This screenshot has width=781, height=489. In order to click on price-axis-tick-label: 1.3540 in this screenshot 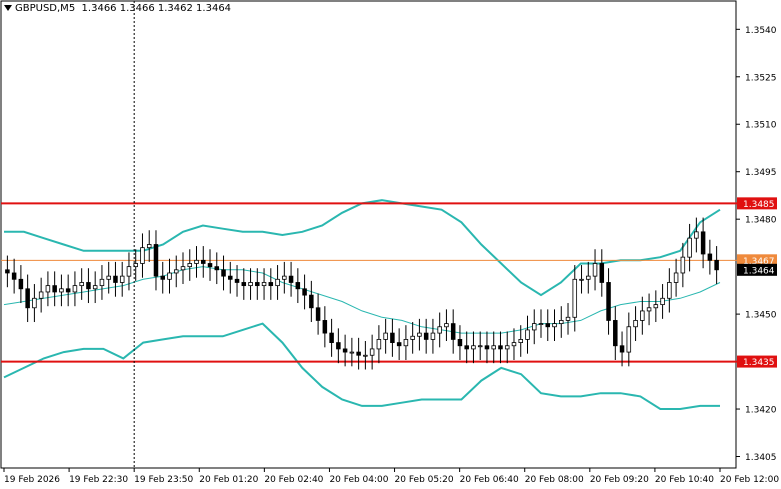, I will do `click(761, 31)`.